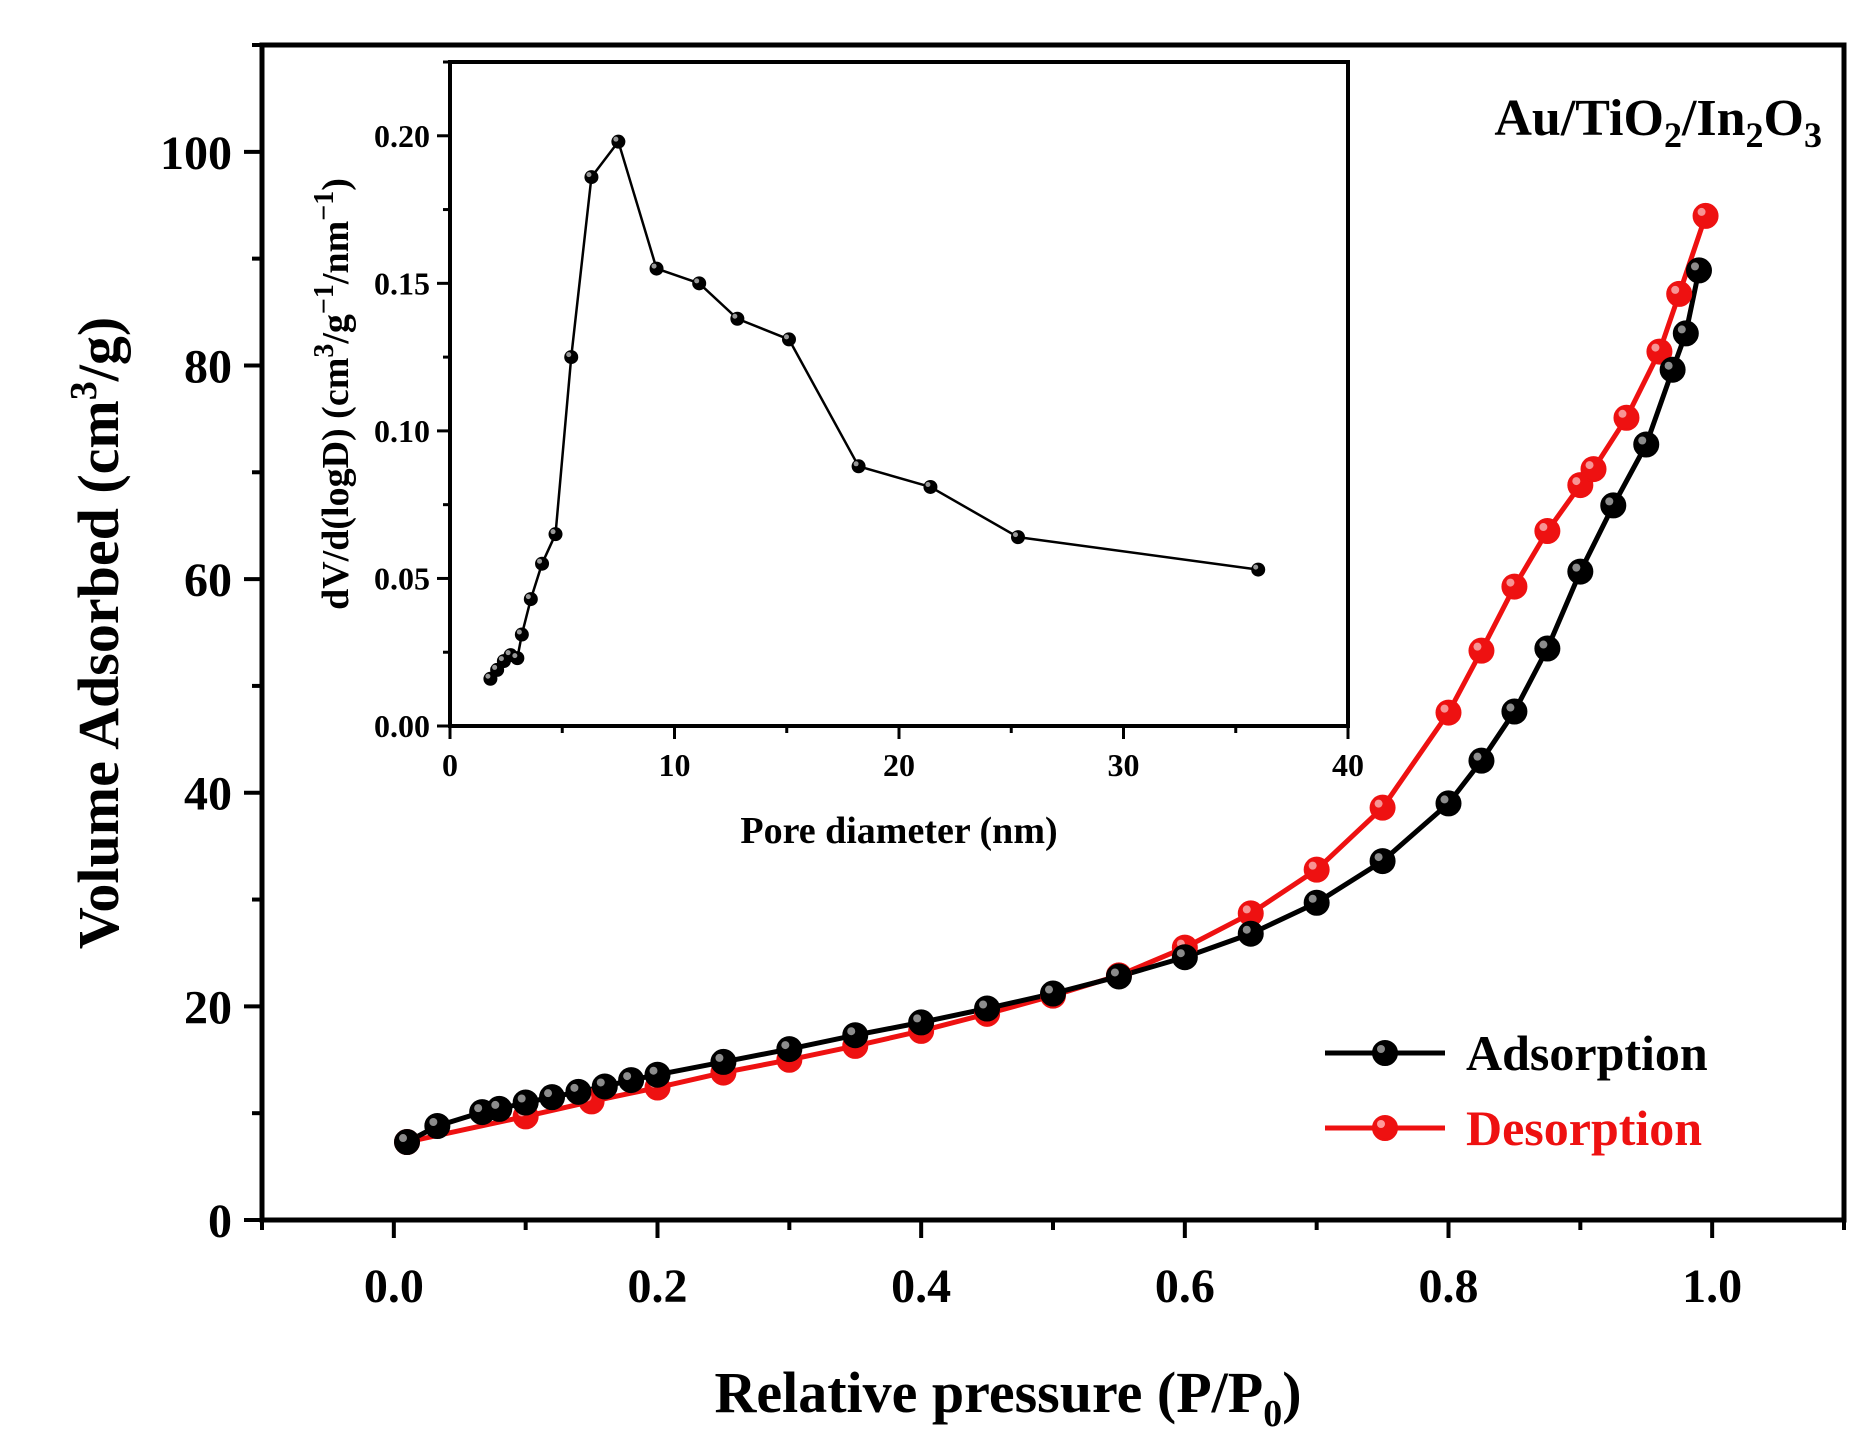 Image resolution: width=1869 pixels, height=1449 pixels. I want to click on main-y-tick-label: 60, so click(208, 580).